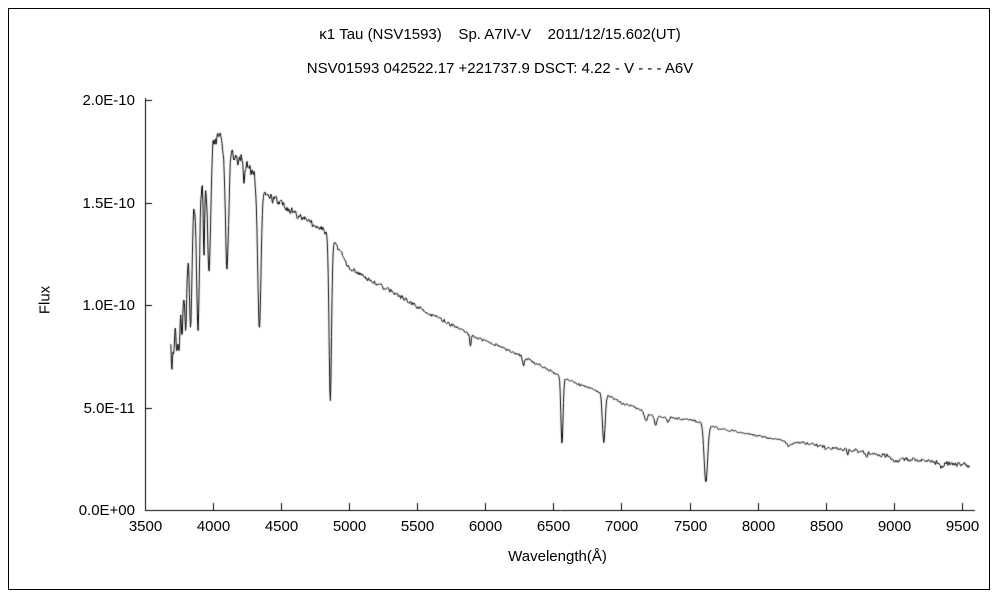 This screenshot has width=1000, height=600. I want to click on y-axis-title: Flux, so click(45, 300).